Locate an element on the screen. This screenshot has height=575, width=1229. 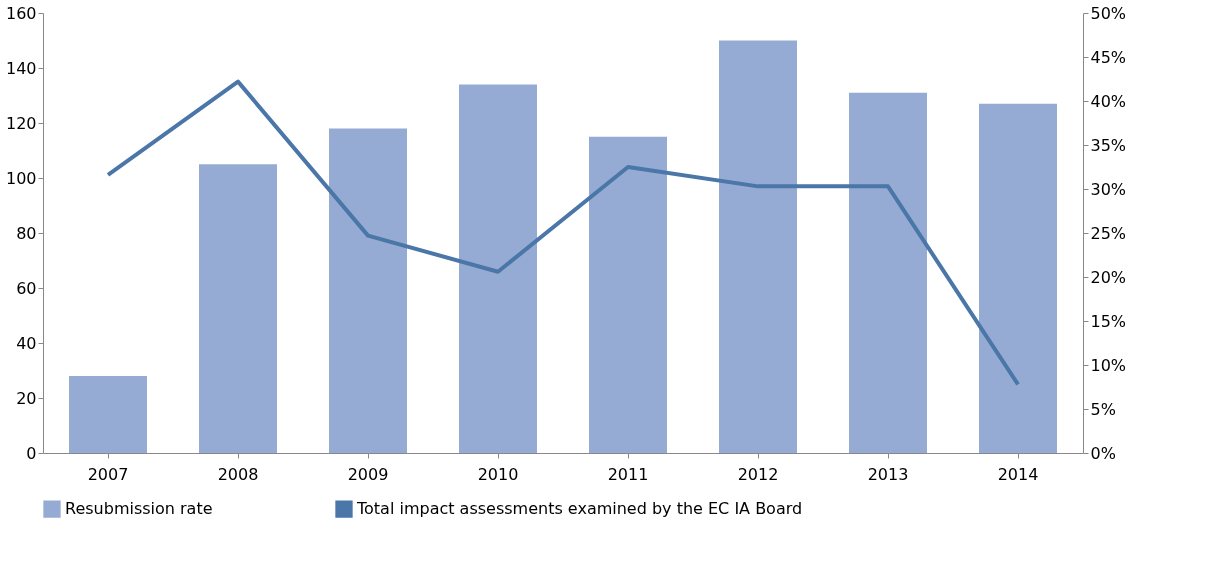
y2-tick-label: 5% is located at coordinates (1103, 409).